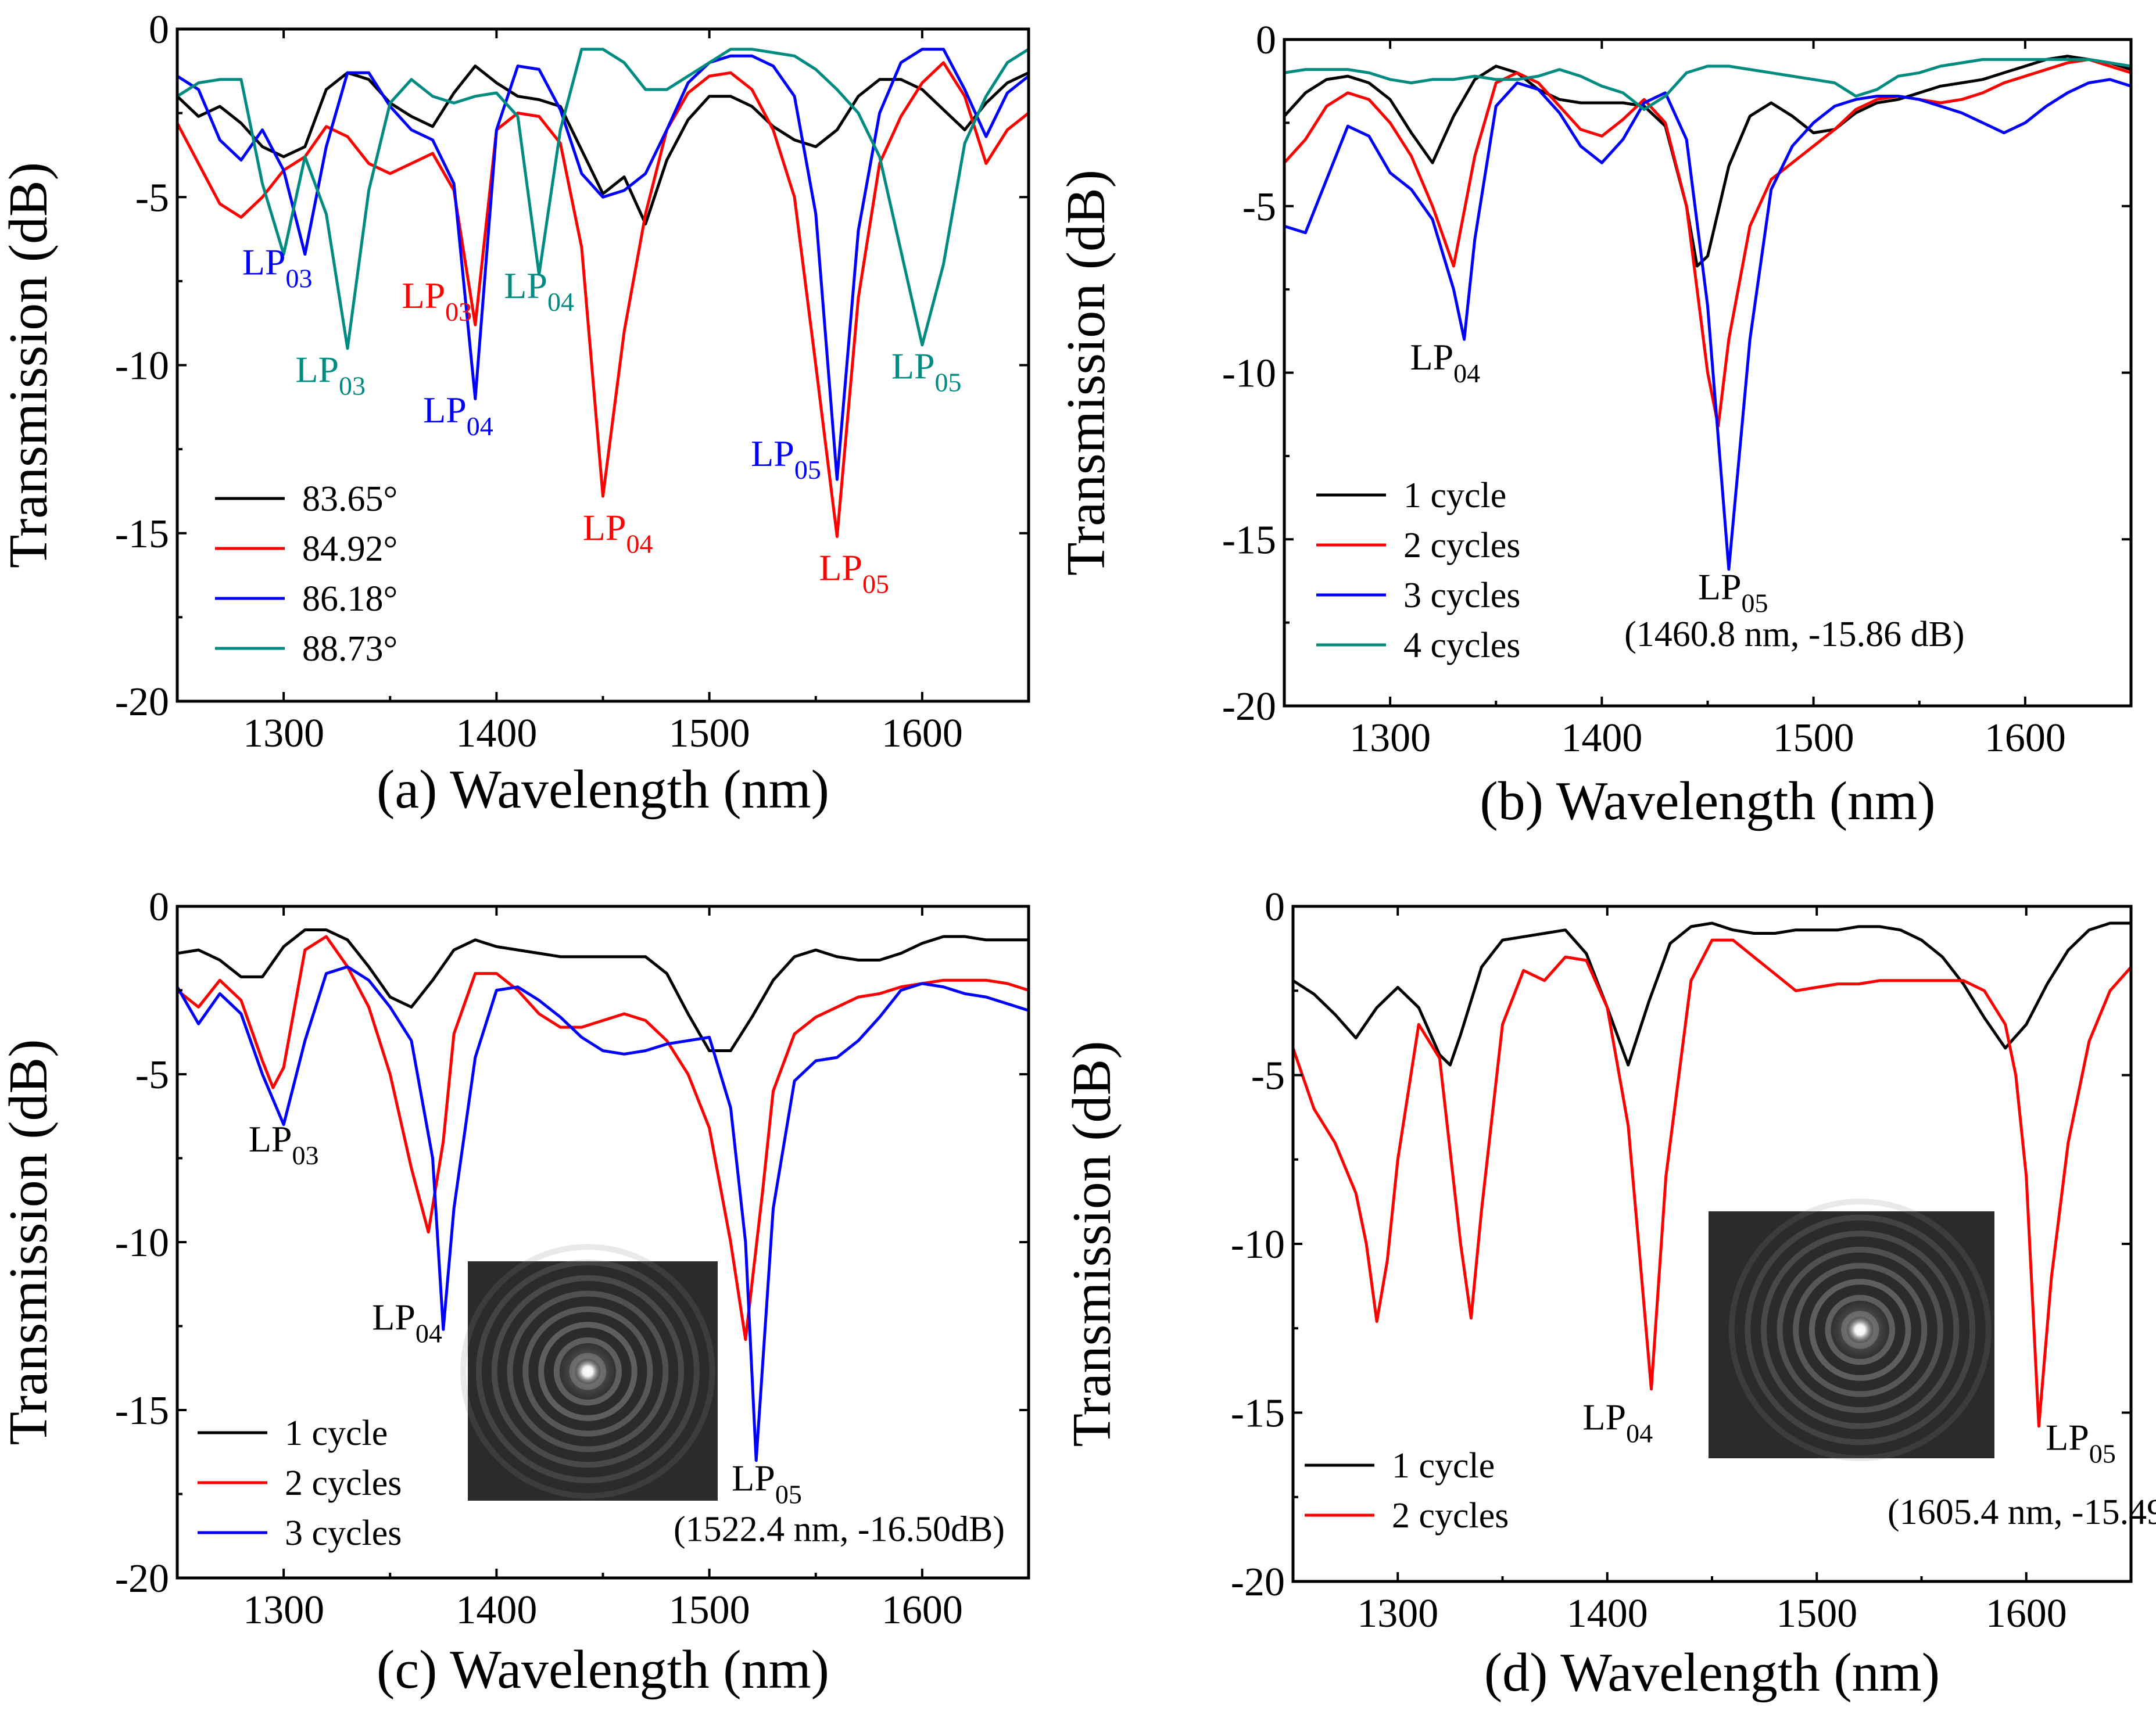 Image resolution: width=2156 pixels, height=1729 pixels. I want to click on legend-entry: 88.73°, so click(349, 649).